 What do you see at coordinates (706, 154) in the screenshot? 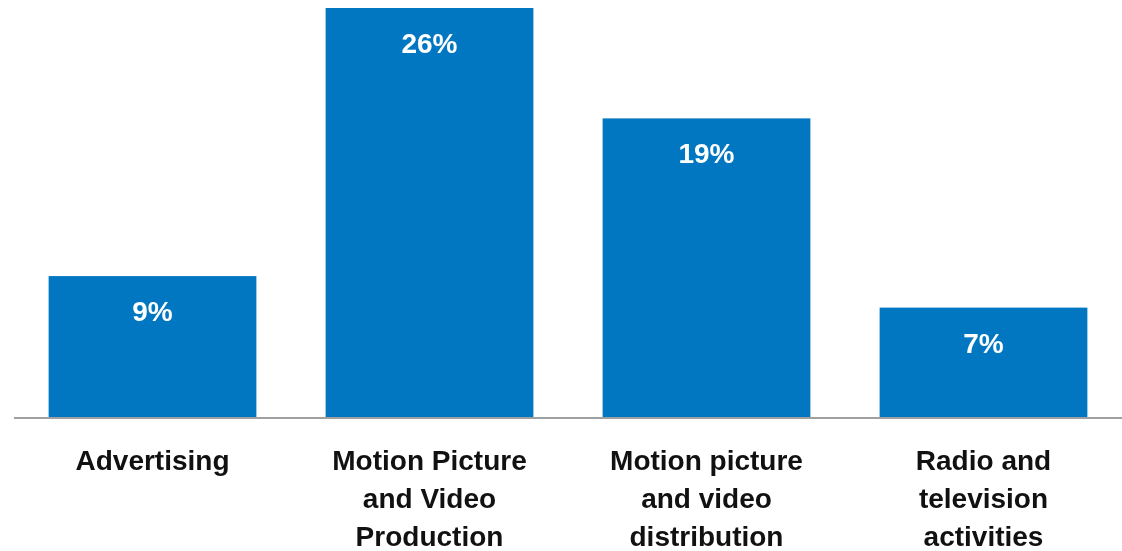
I see `data-label: 19%` at bounding box center [706, 154].